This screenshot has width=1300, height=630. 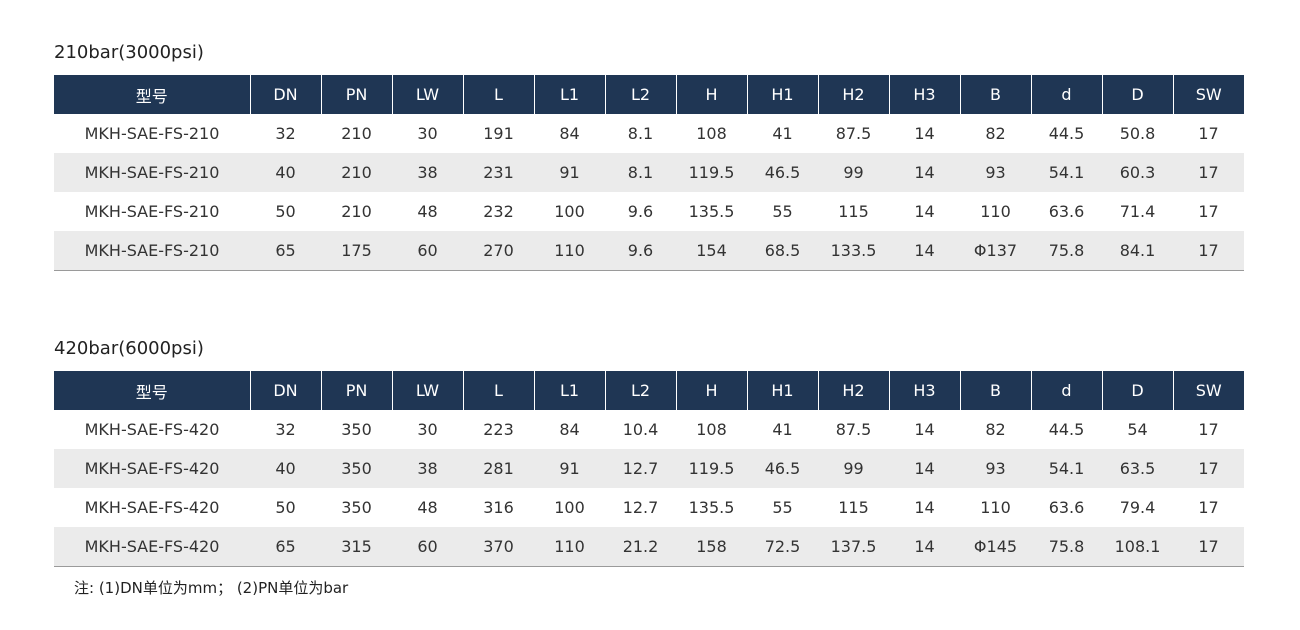 What do you see at coordinates (711, 133) in the screenshot?
I see `value-cell: 108` at bounding box center [711, 133].